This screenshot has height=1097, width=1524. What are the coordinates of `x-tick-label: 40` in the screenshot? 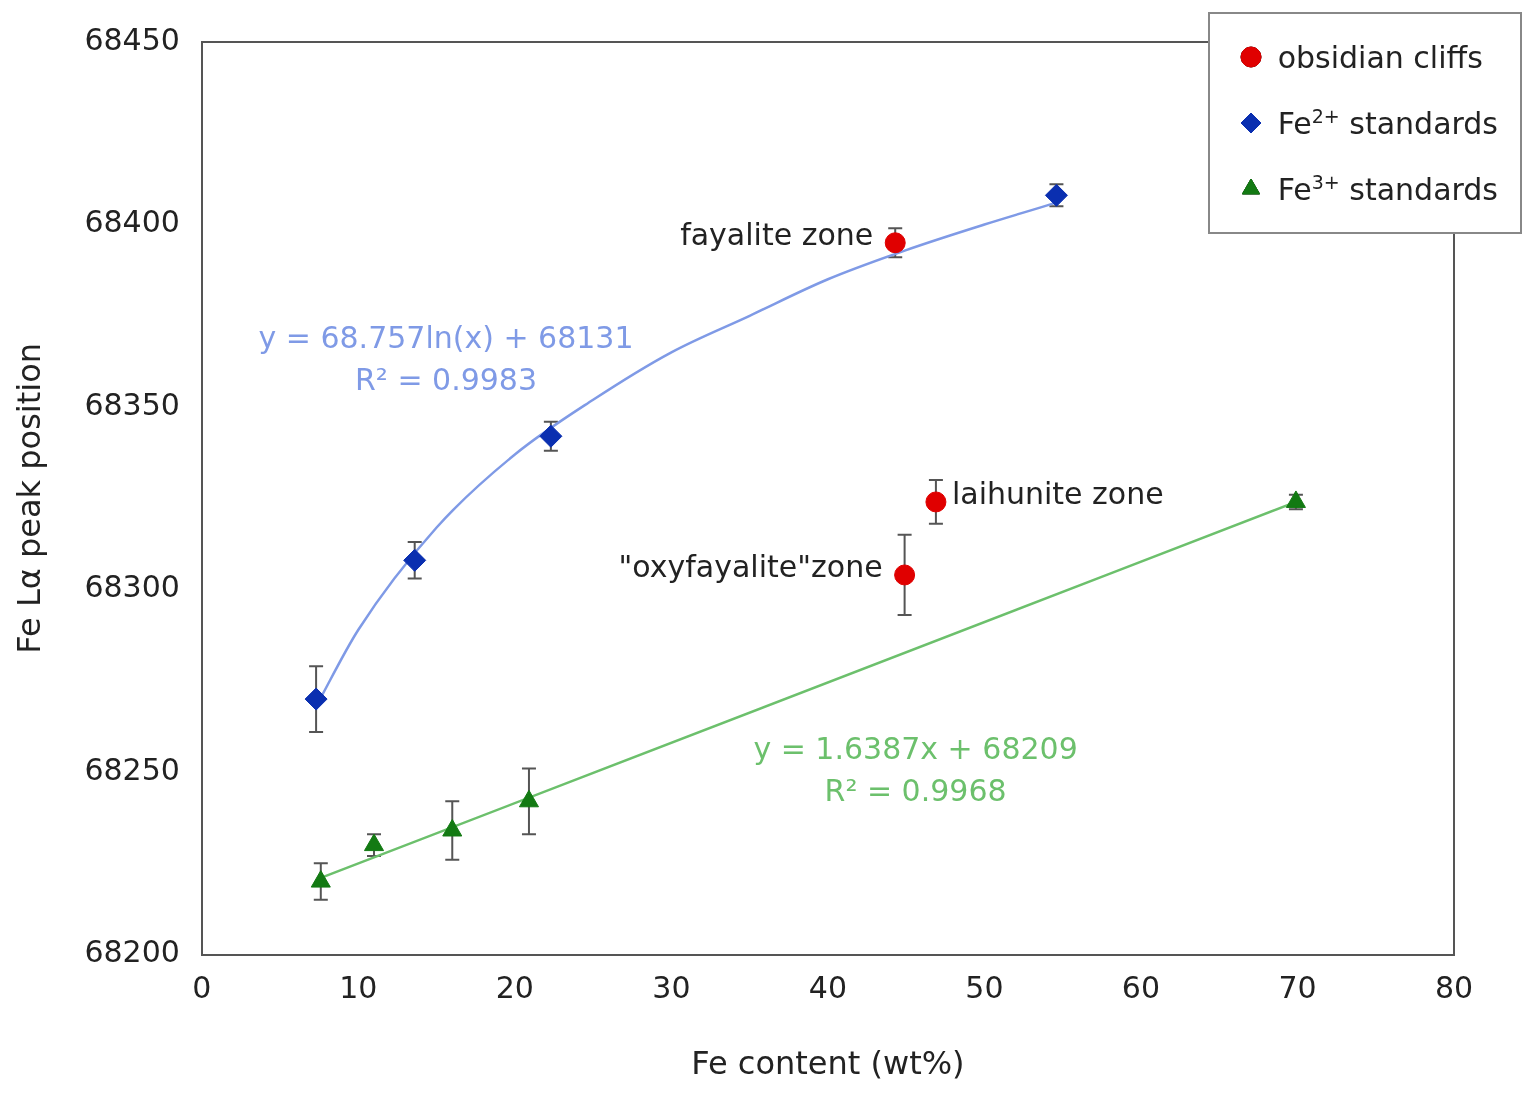 It's located at (828, 988).